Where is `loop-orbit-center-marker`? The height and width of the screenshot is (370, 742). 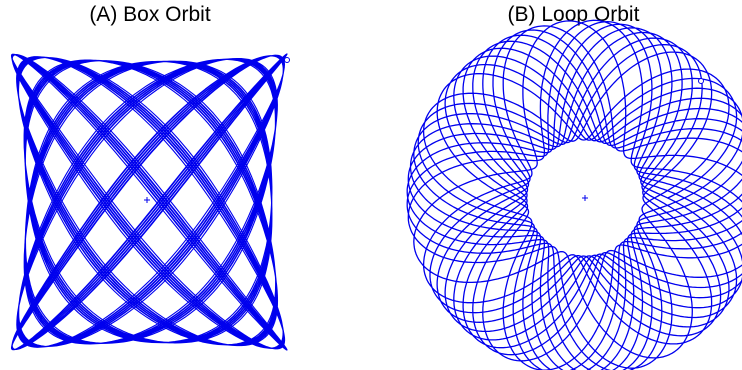 loop-orbit-center-marker is located at coordinates (585, 198).